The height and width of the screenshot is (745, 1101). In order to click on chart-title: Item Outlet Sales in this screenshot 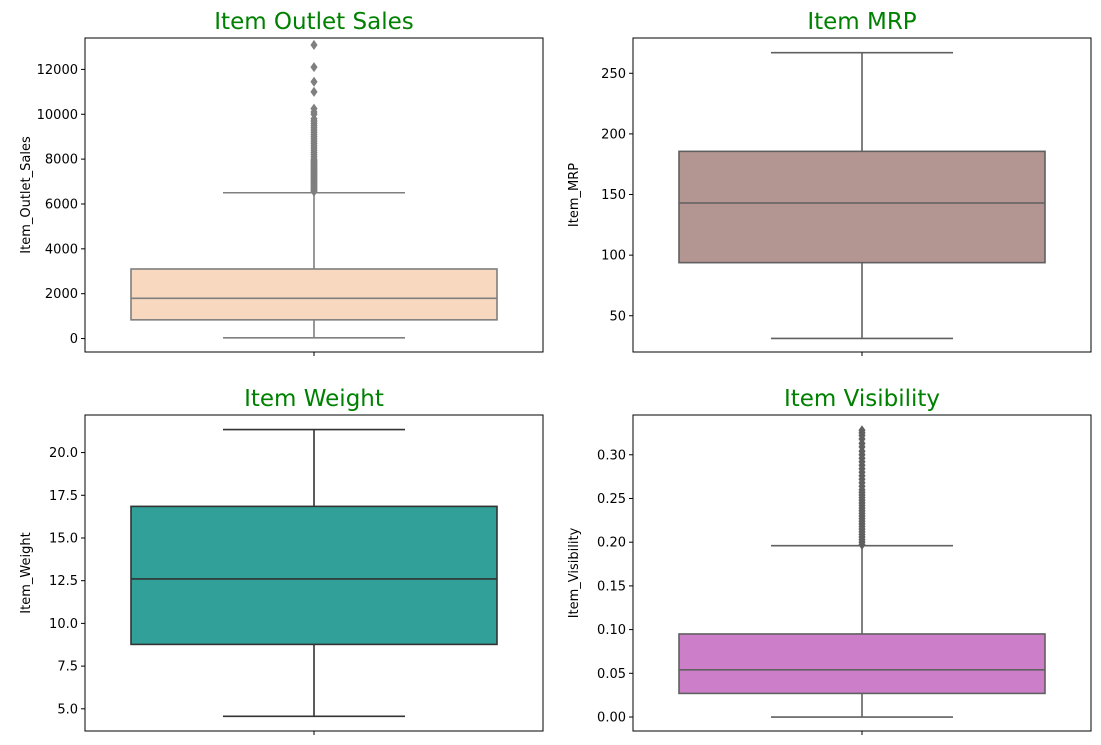, I will do `click(313, 22)`.